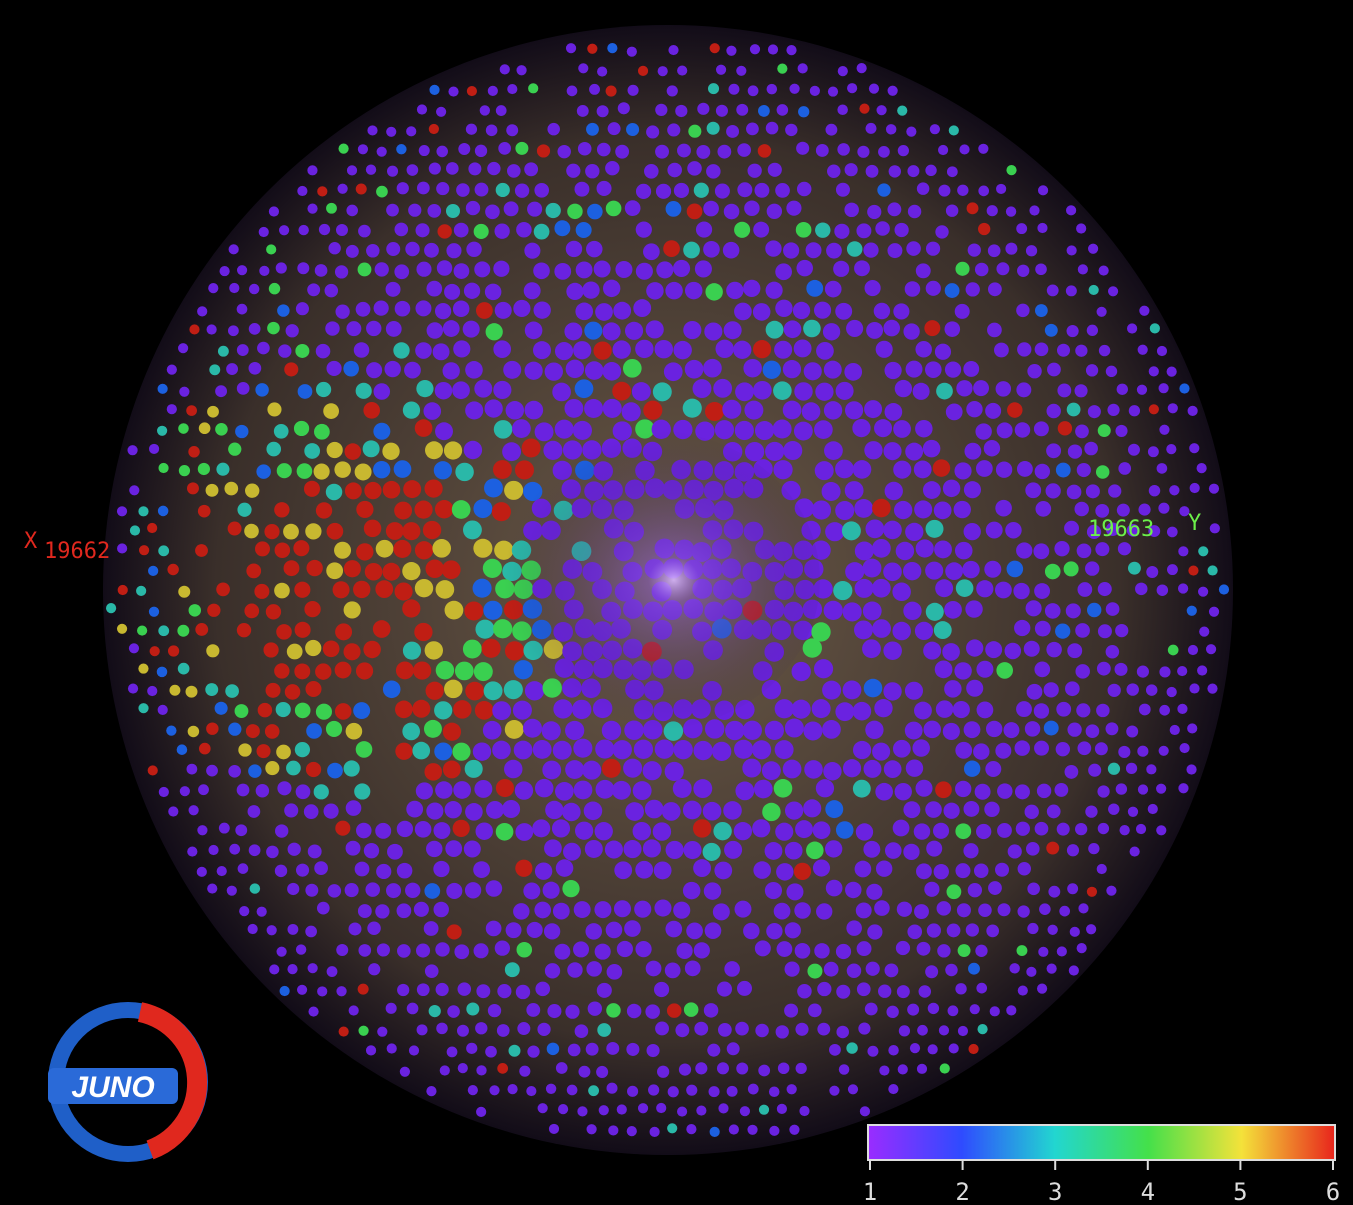 This screenshot has width=1353, height=1205. What do you see at coordinates (1121, 529) in the screenshot?
I see `y-axis-value: 19663` at bounding box center [1121, 529].